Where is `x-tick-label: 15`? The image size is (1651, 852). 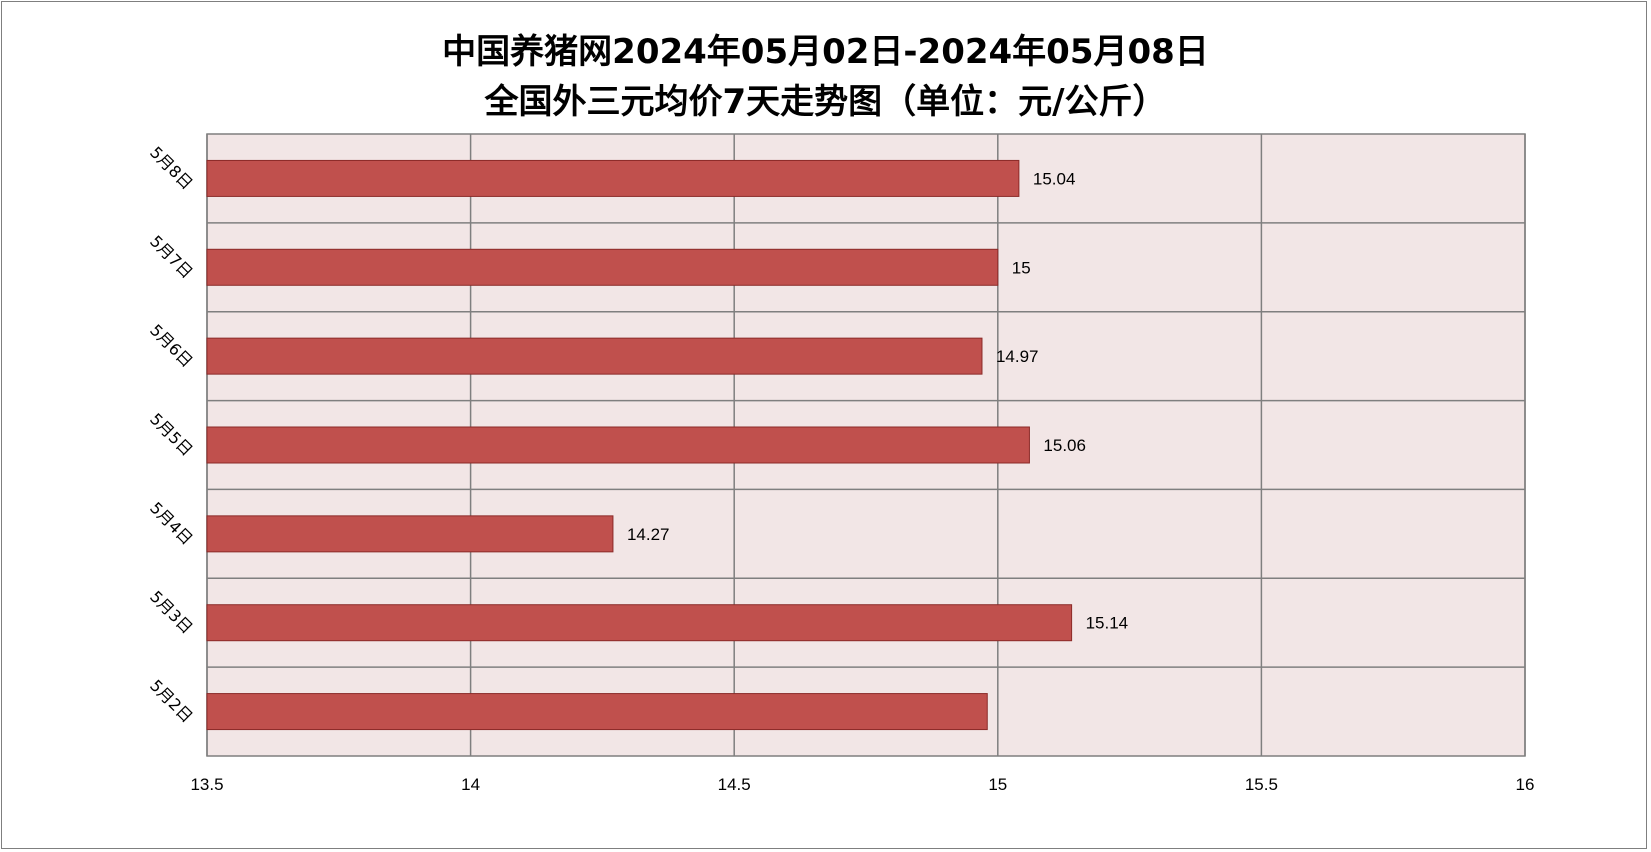 x-tick-label: 15 is located at coordinates (997, 784).